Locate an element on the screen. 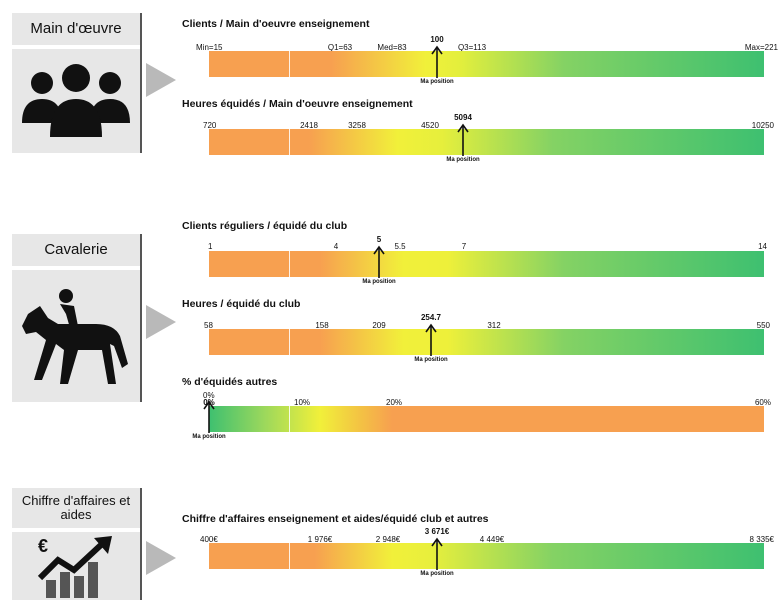 Image resolution: width=779 pixels, height=603 pixels. tick-label: 3258 is located at coordinates (357, 125).